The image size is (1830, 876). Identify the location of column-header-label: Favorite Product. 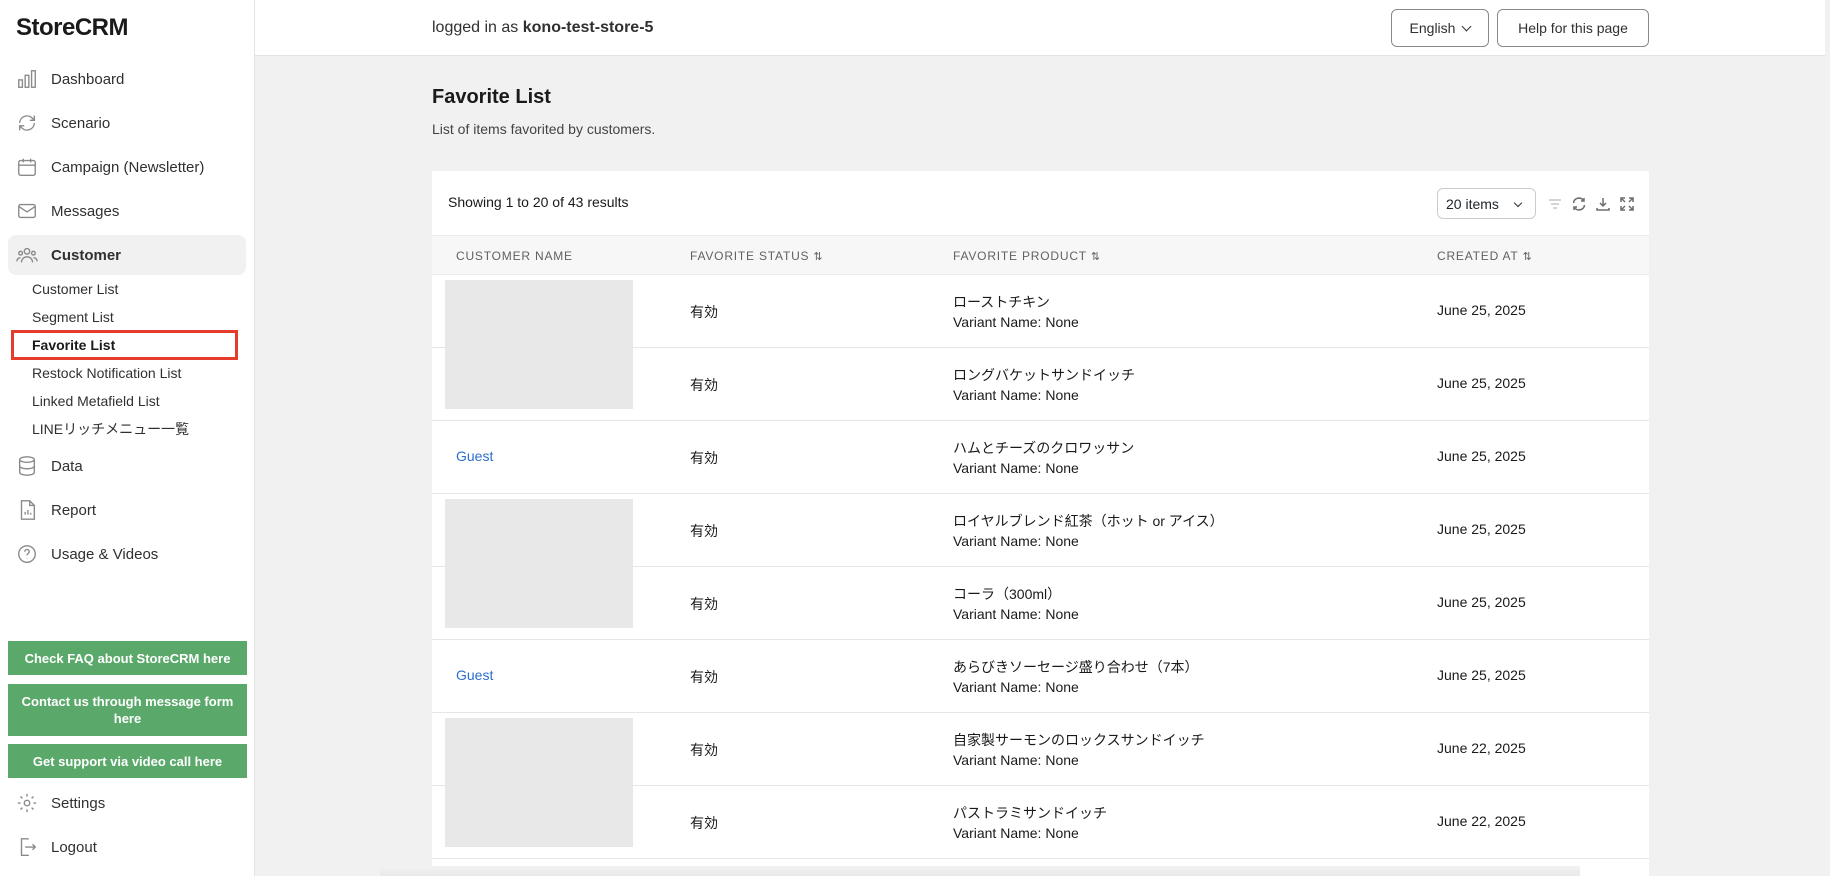
(1020, 256).